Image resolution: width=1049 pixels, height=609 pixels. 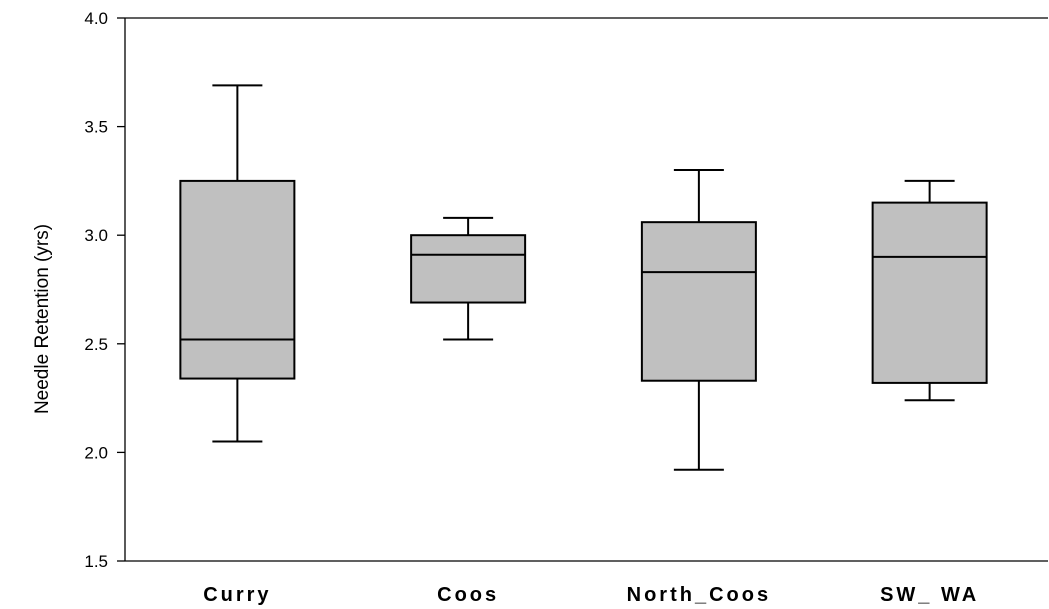 What do you see at coordinates (96, 18) in the screenshot?
I see `y-tick-label: 4.0` at bounding box center [96, 18].